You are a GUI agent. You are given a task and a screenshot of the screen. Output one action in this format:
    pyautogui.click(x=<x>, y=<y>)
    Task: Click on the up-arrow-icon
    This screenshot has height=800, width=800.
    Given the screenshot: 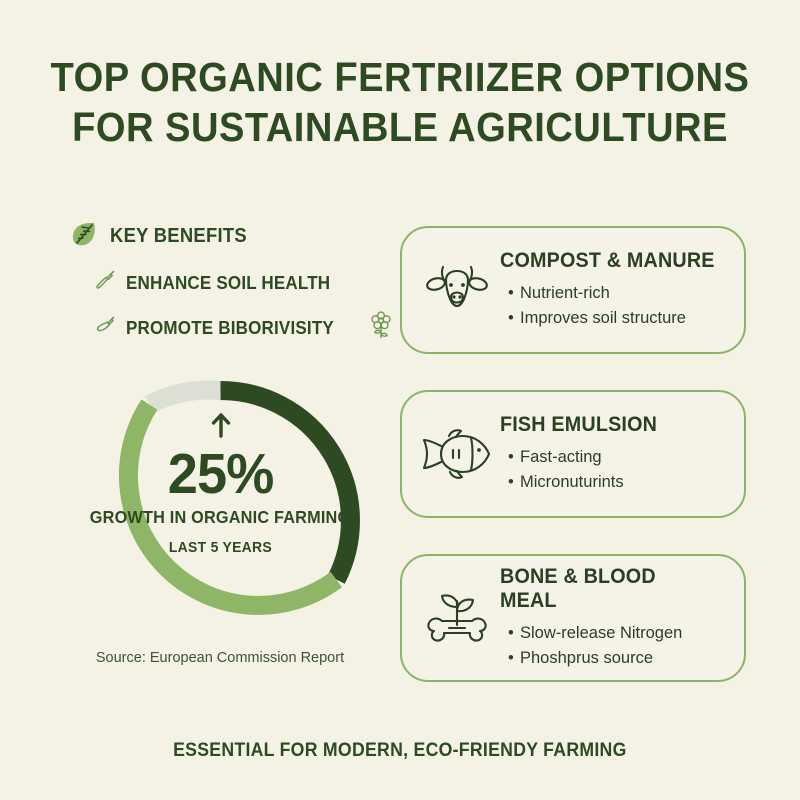 What is the action you would take?
    pyautogui.click(x=221, y=427)
    